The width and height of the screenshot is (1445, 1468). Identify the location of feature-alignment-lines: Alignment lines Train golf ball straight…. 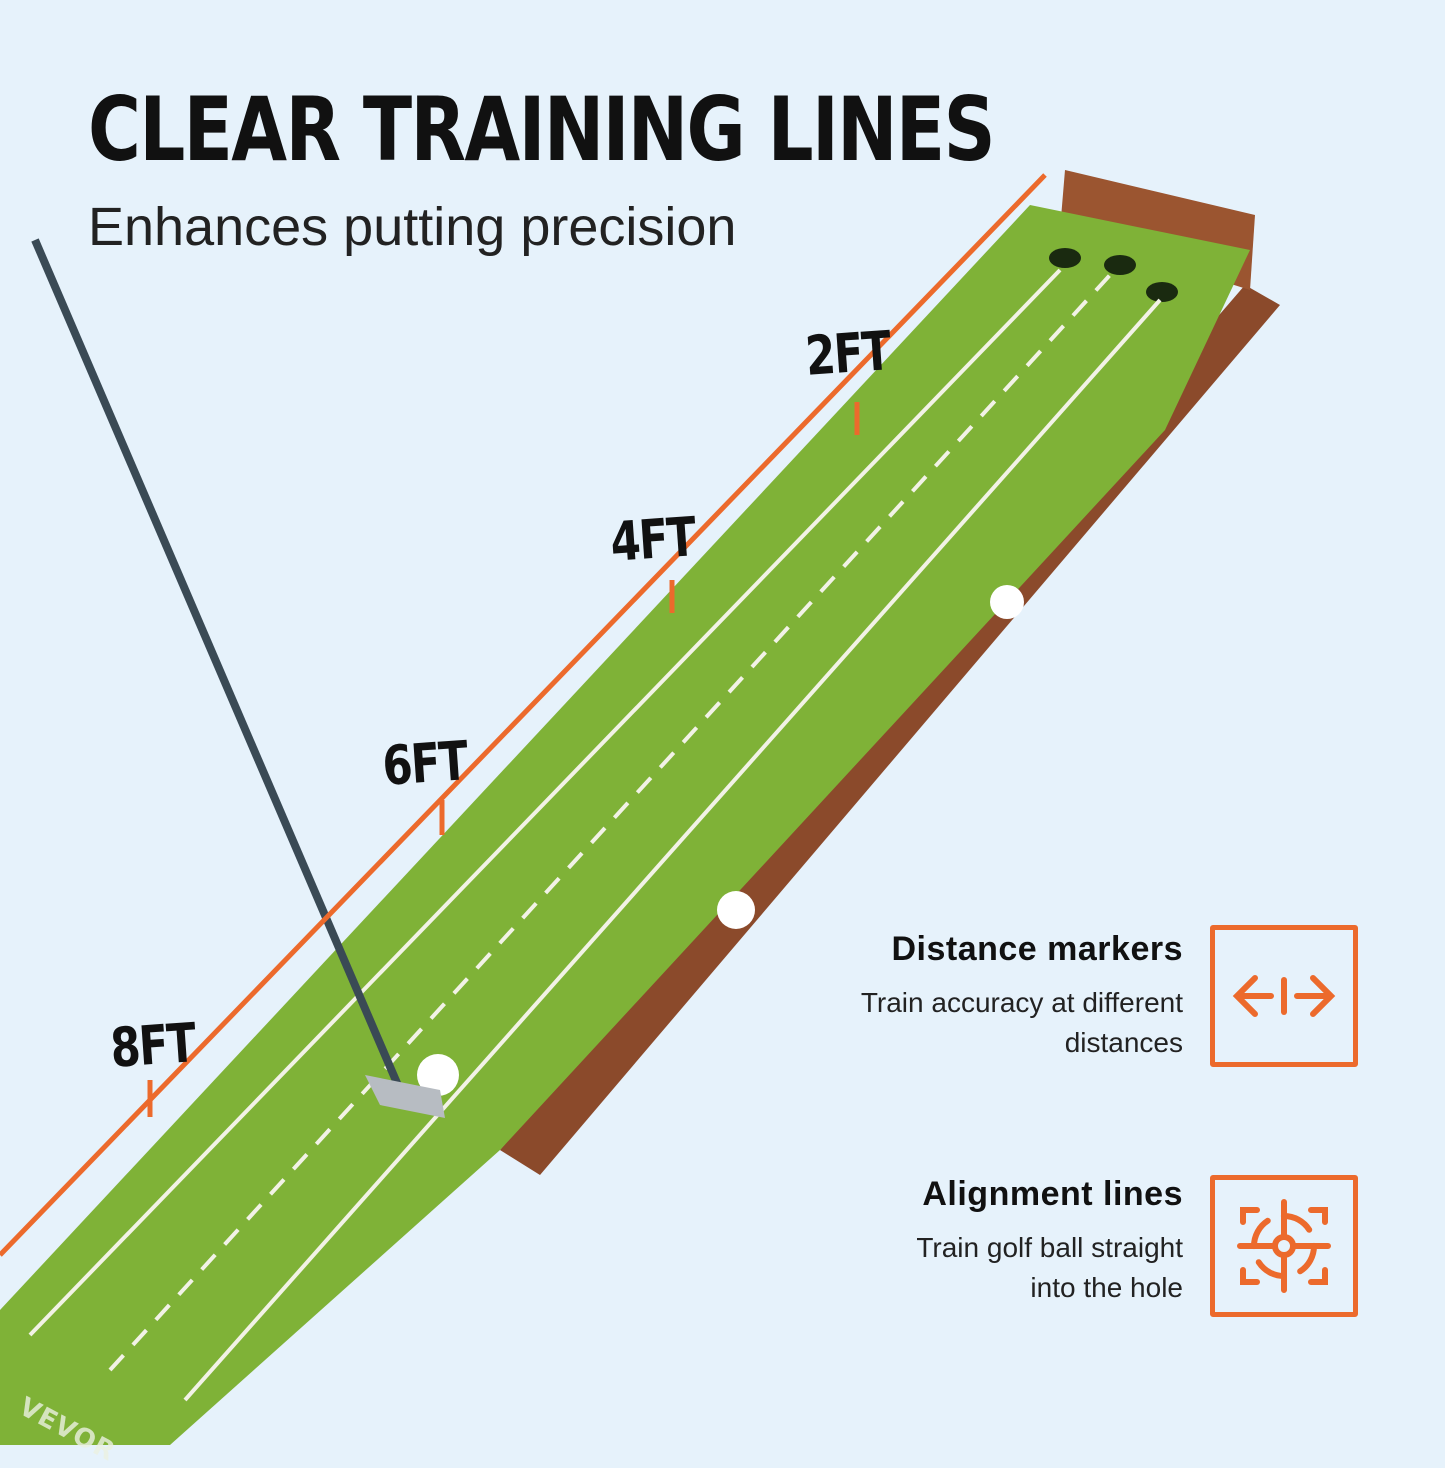
(1049, 1241).